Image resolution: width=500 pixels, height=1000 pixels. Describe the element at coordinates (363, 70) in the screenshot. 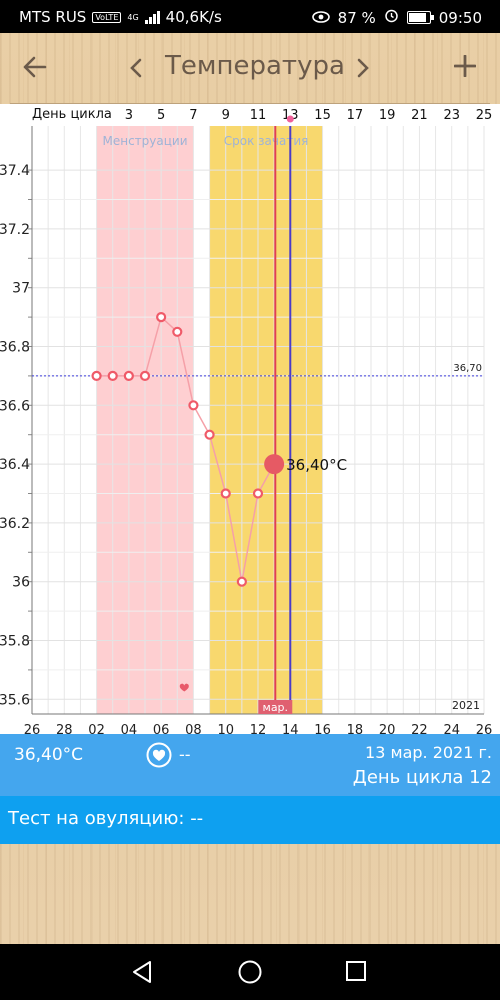

I see `chevron-right-icon` at that location.